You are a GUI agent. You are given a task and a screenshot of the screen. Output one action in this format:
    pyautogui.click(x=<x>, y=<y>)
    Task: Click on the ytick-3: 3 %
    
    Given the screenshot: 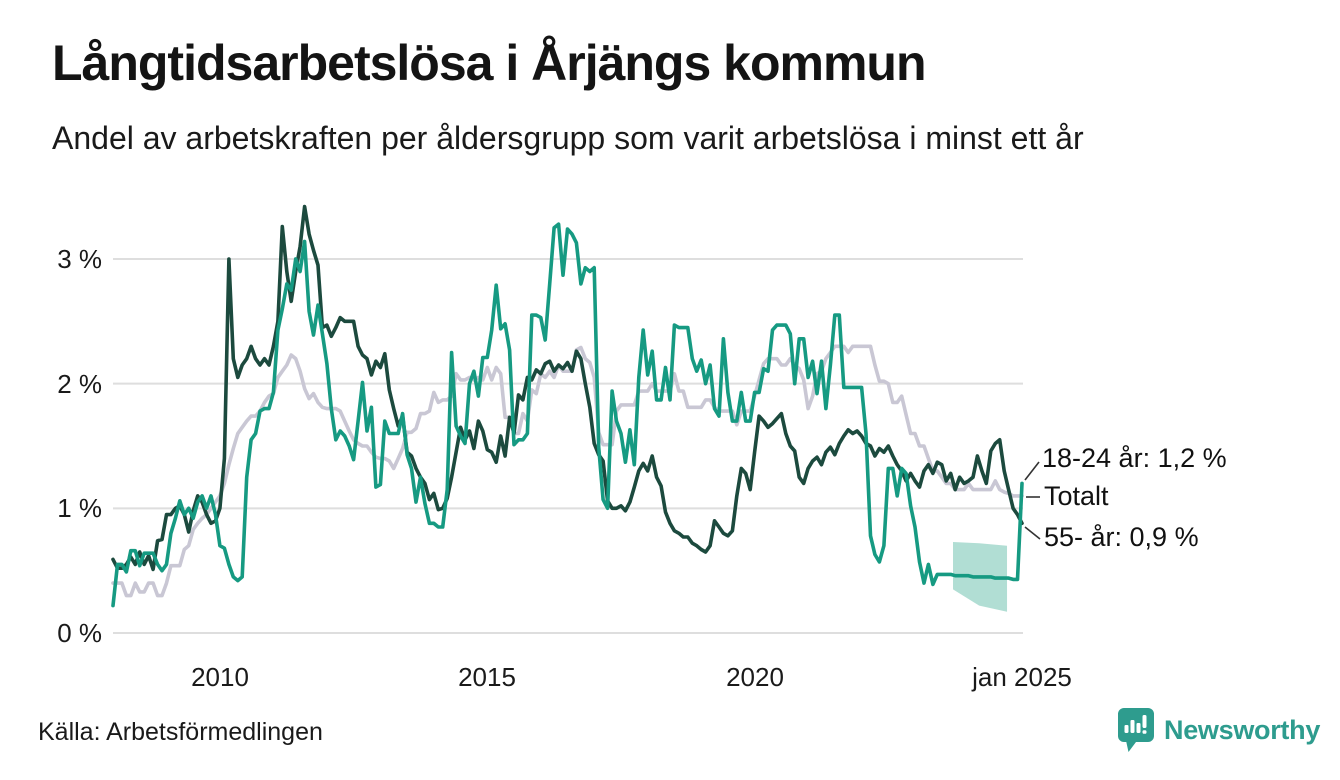 What is the action you would take?
    pyautogui.click(x=79, y=259)
    